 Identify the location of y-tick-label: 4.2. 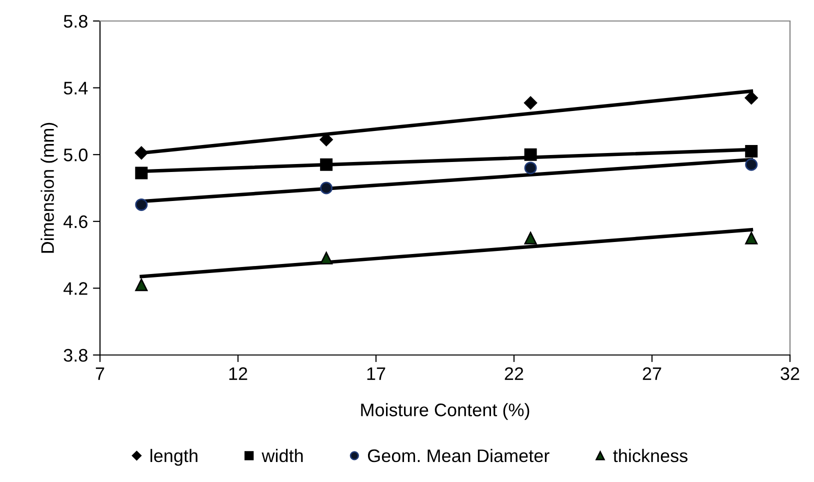
(76, 288).